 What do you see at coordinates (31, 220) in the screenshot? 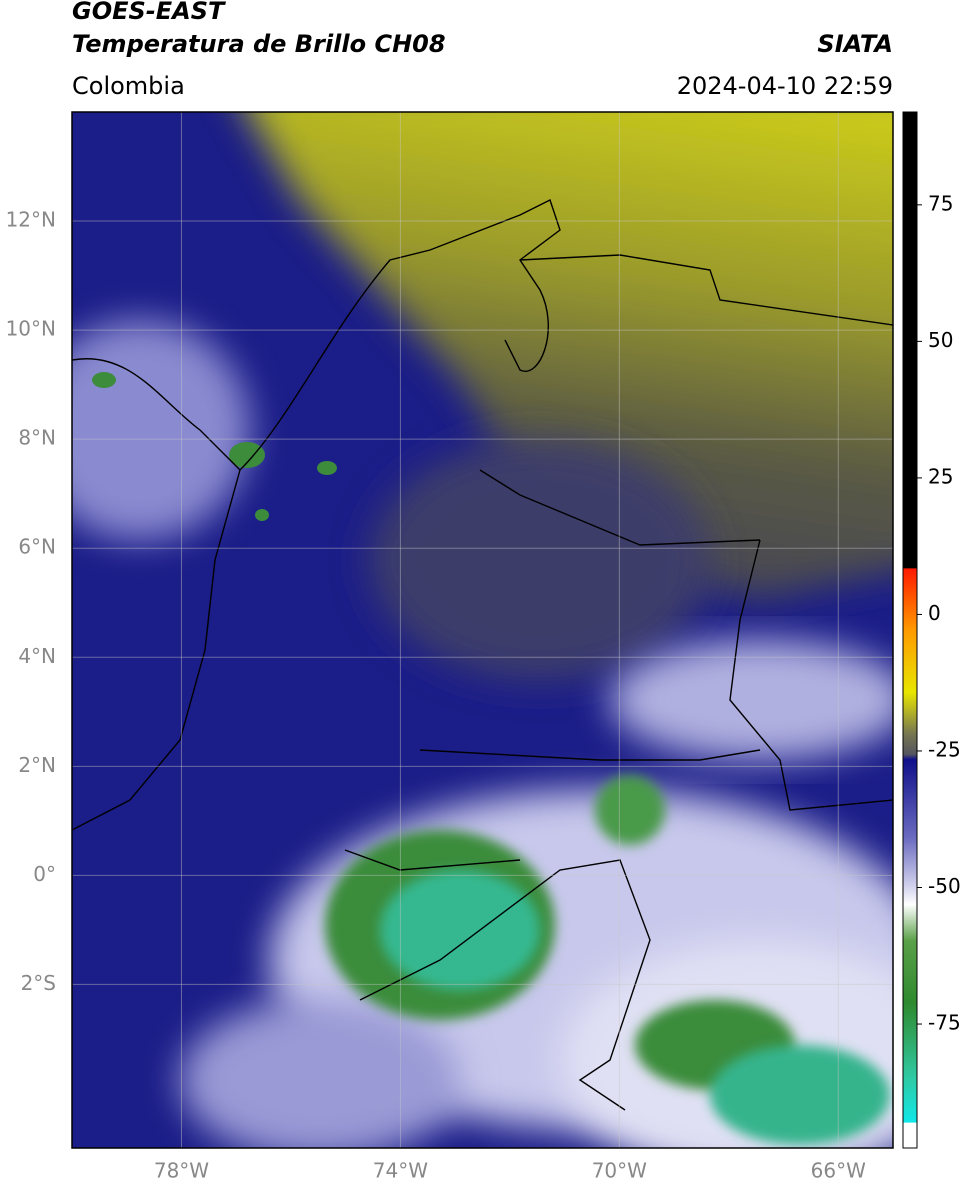
I see `lat-tick-label: 12°N` at bounding box center [31, 220].